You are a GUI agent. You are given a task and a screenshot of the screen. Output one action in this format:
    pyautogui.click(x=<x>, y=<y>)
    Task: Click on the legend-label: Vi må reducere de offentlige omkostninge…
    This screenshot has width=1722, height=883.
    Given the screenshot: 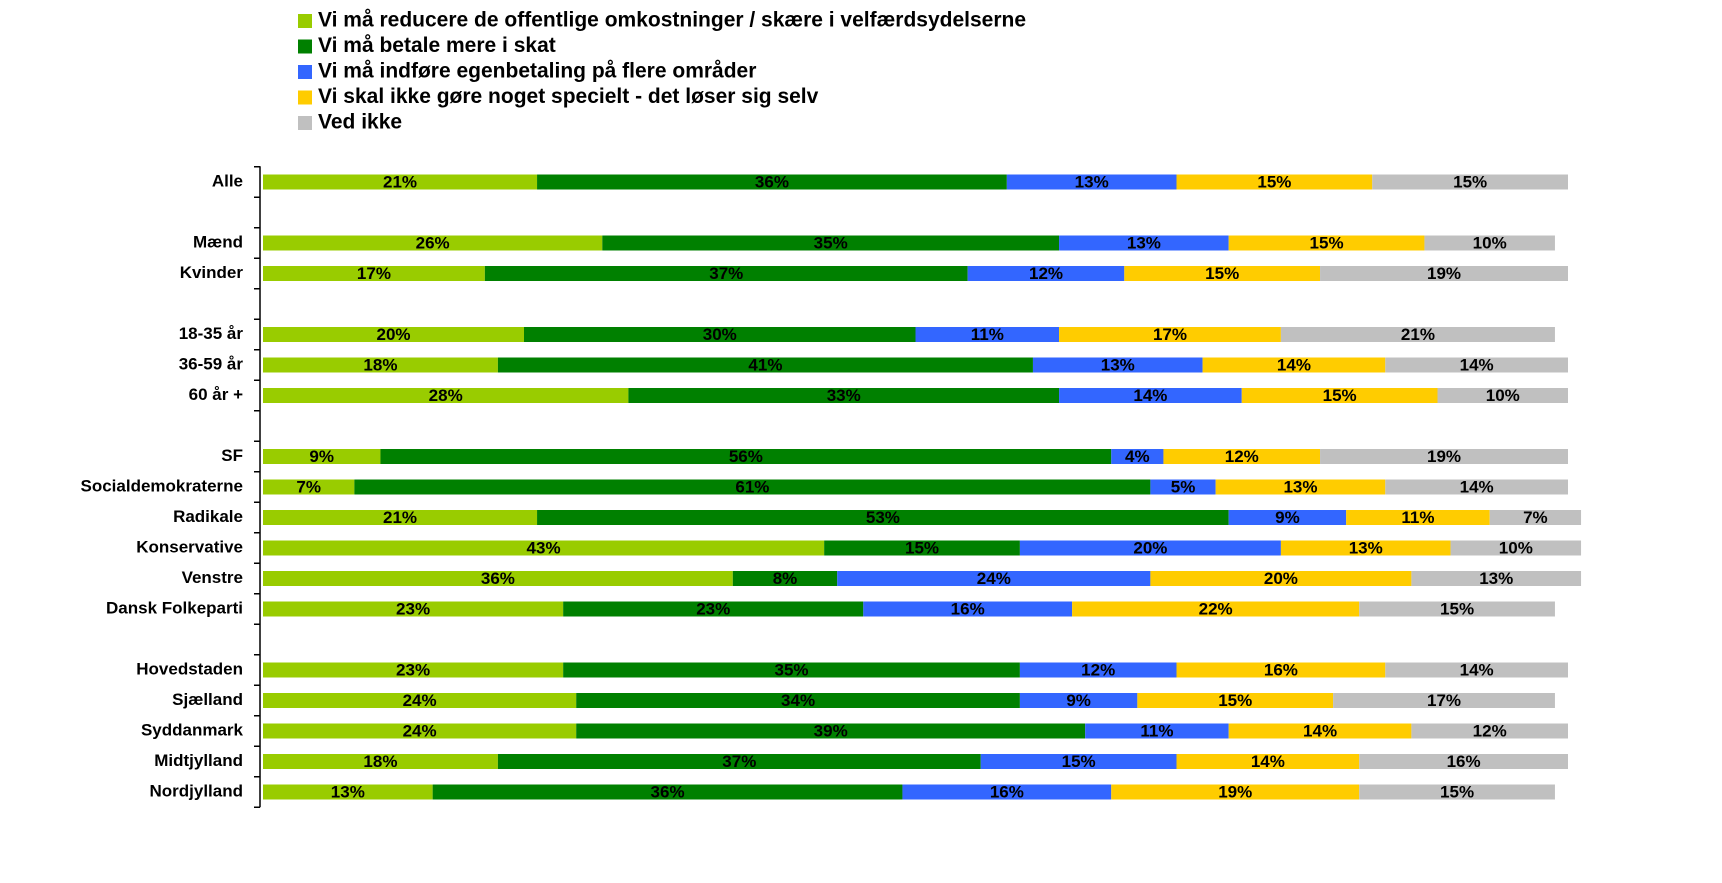 What is the action you would take?
    pyautogui.click(x=672, y=20)
    